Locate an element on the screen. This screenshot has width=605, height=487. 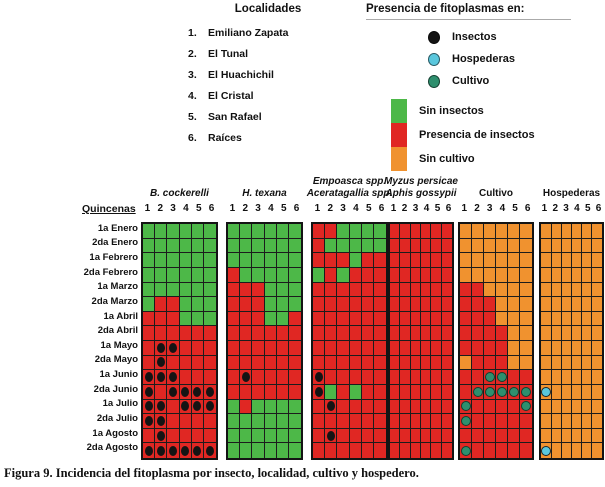
grid-group: B. cockerelli 1 2 3 4 5 6 is located at coordinates (179, 315).